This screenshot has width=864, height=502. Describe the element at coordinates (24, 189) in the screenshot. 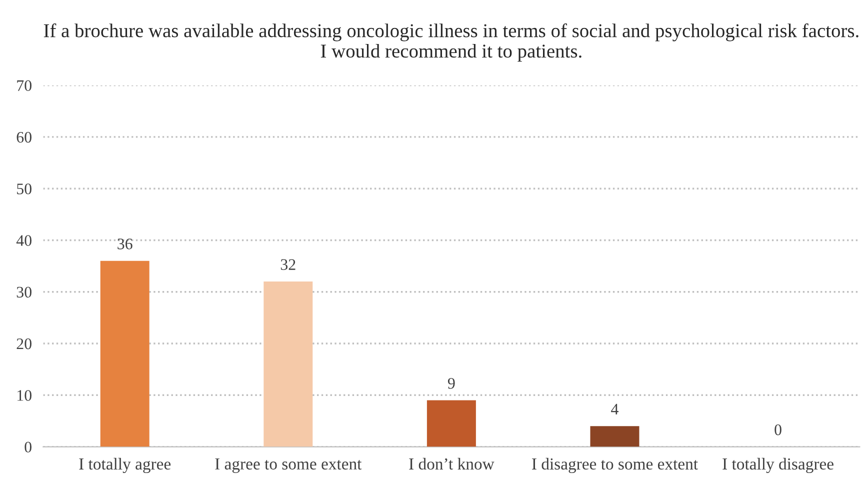

I see `y-tick-label: 50` at that location.